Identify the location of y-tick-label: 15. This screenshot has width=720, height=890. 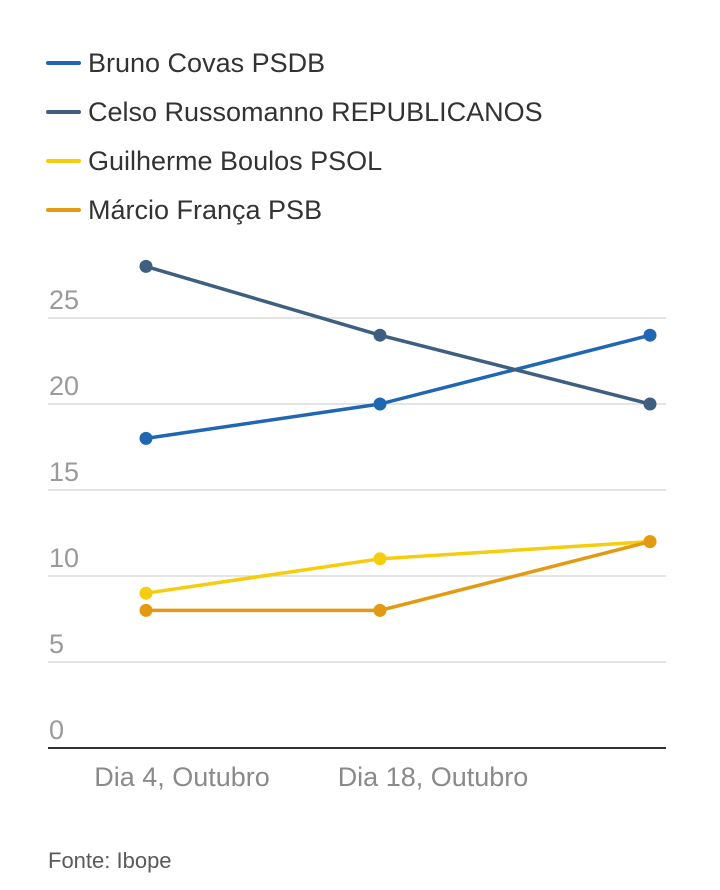
(64, 472).